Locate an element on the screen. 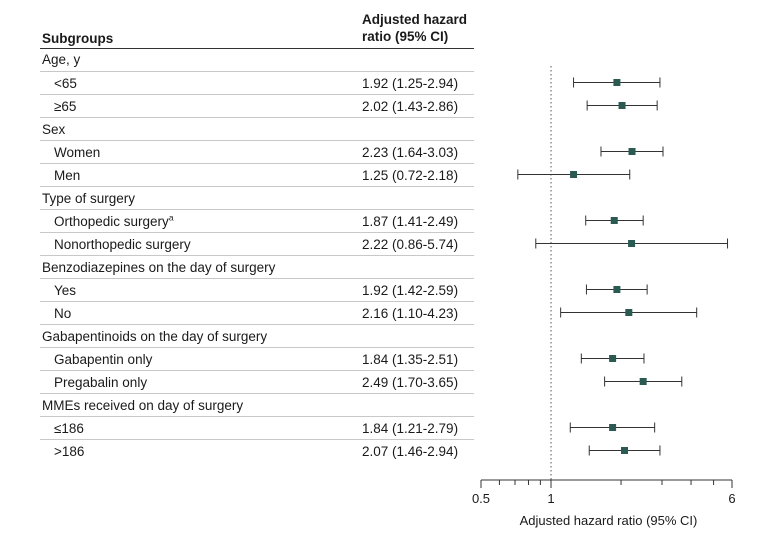  subgroup-heading-row: Gabapentinoids on the day of surgery is located at coordinates (257, 335).